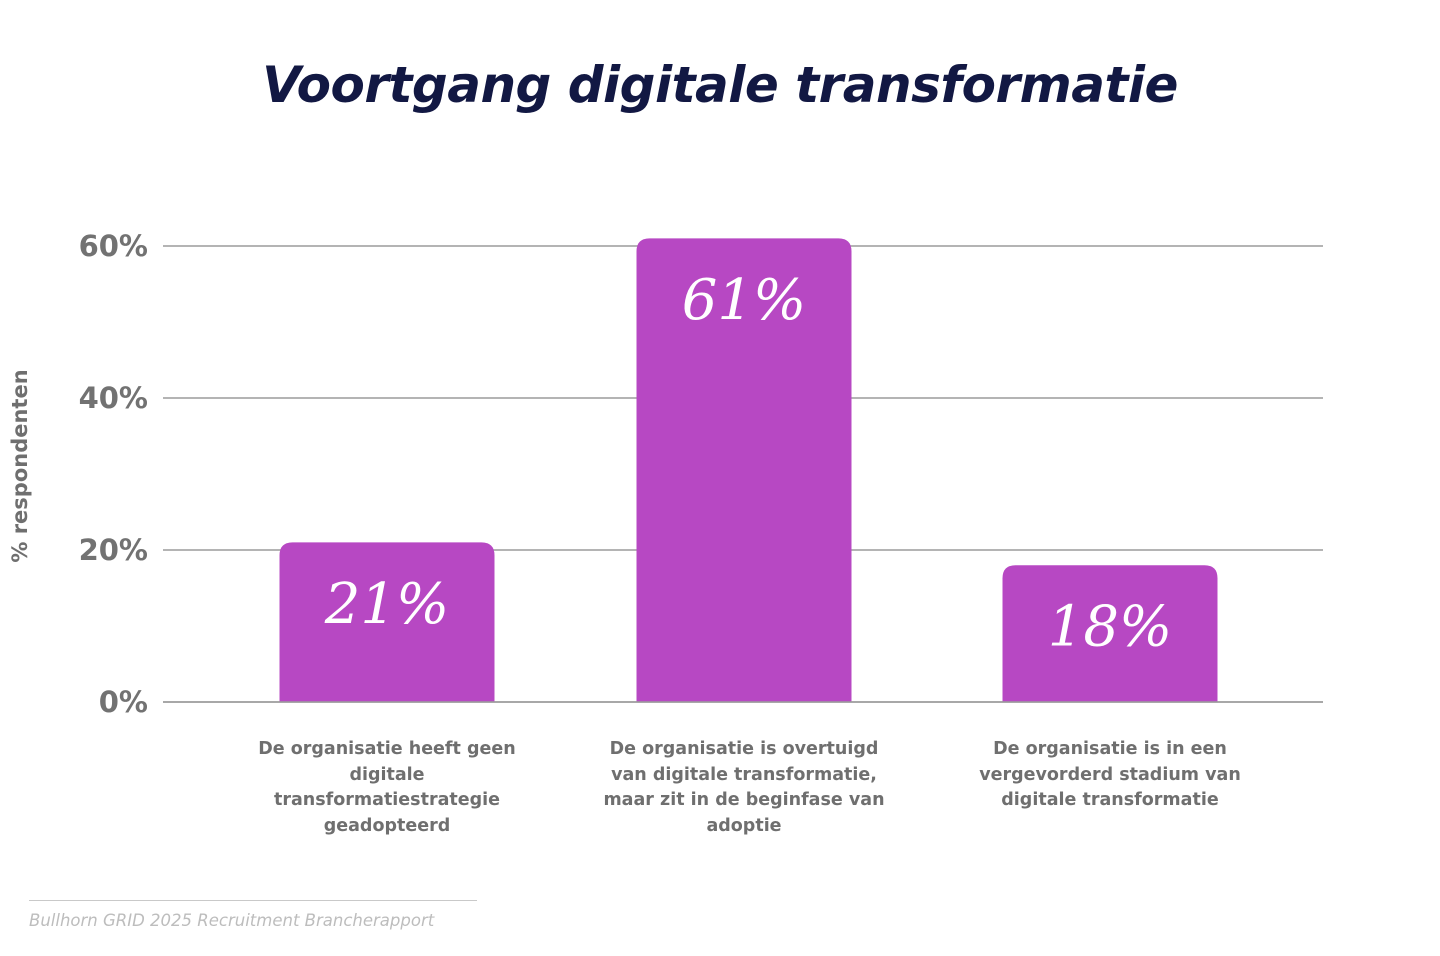 The height and width of the screenshot is (956, 1440). What do you see at coordinates (113, 246) in the screenshot?
I see `y-tick-label: 60%` at bounding box center [113, 246].